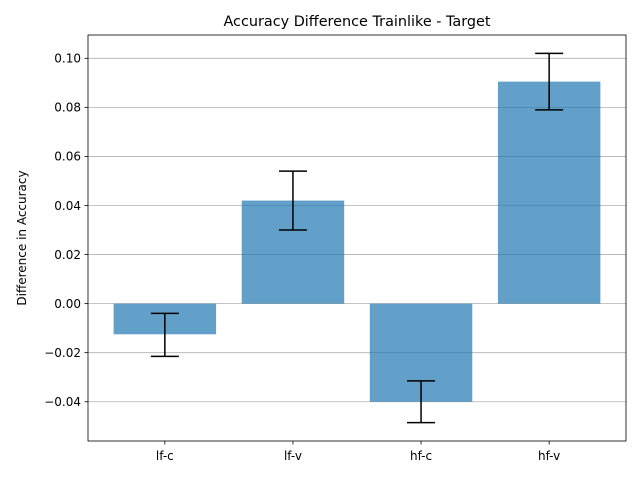  What do you see at coordinates (67, 108) in the screenshot?
I see `y-tick-label-6: 0.08` at bounding box center [67, 108].